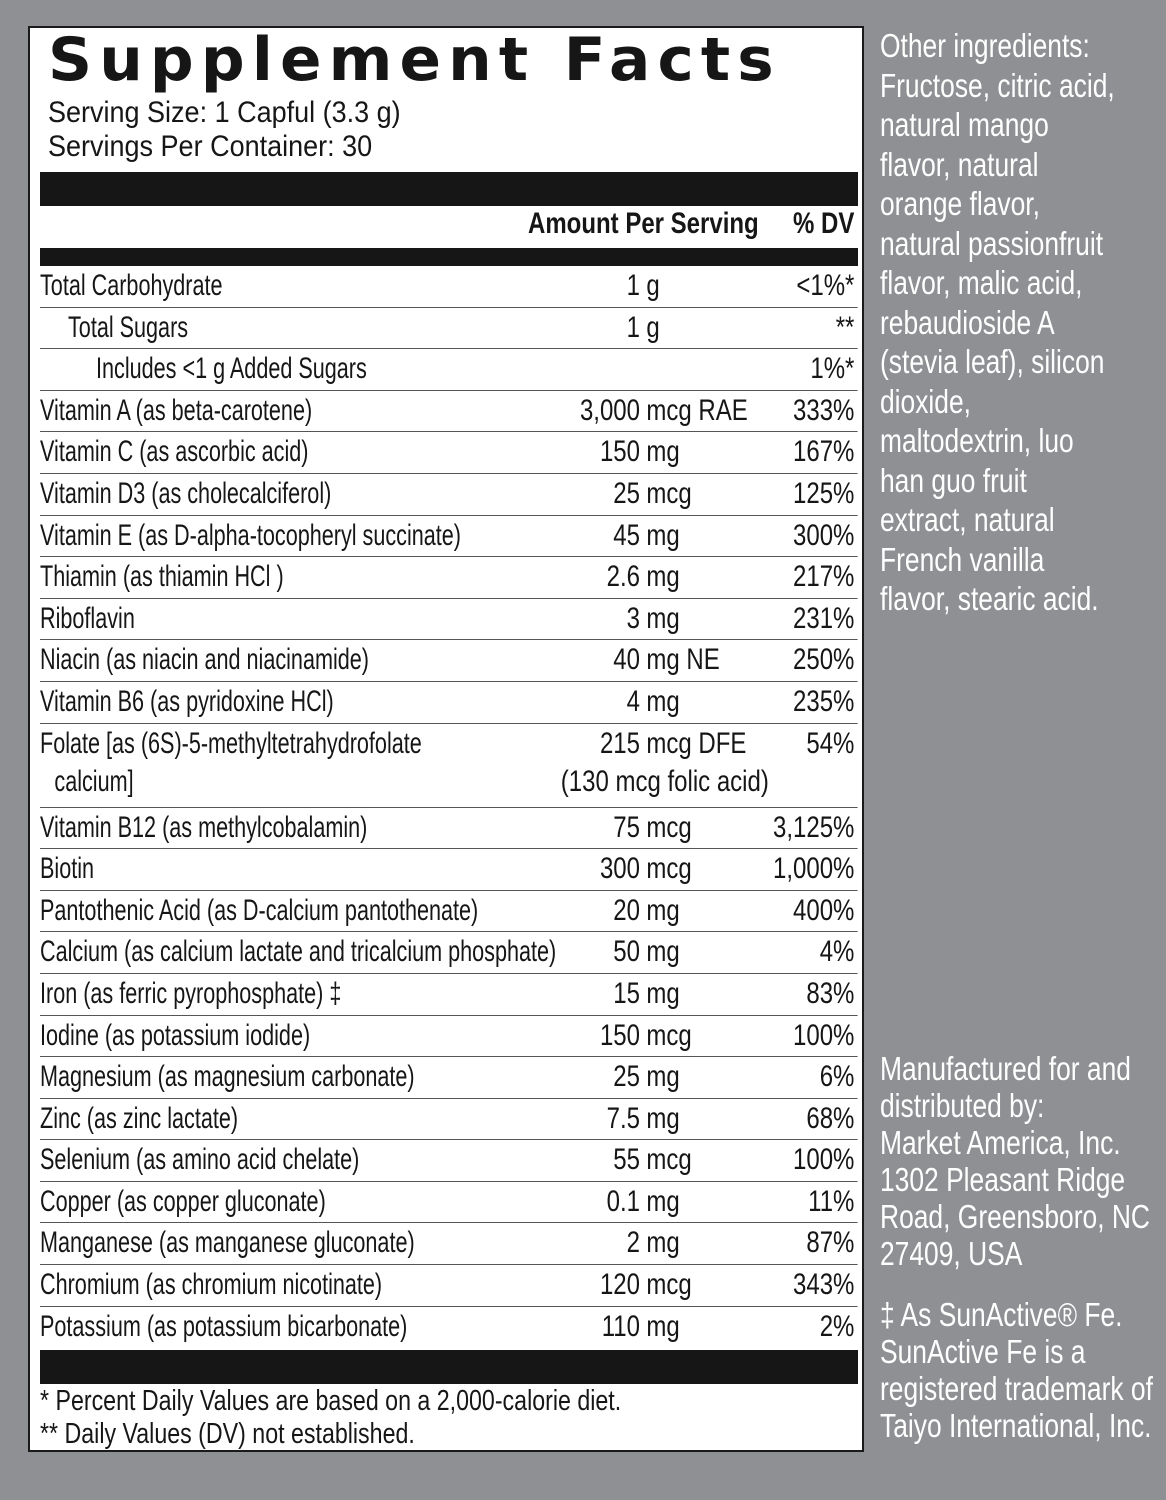  I want to click on table-row: Vitamin C (as ascorbic acid) 150 mg 167%, so click(449, 453).